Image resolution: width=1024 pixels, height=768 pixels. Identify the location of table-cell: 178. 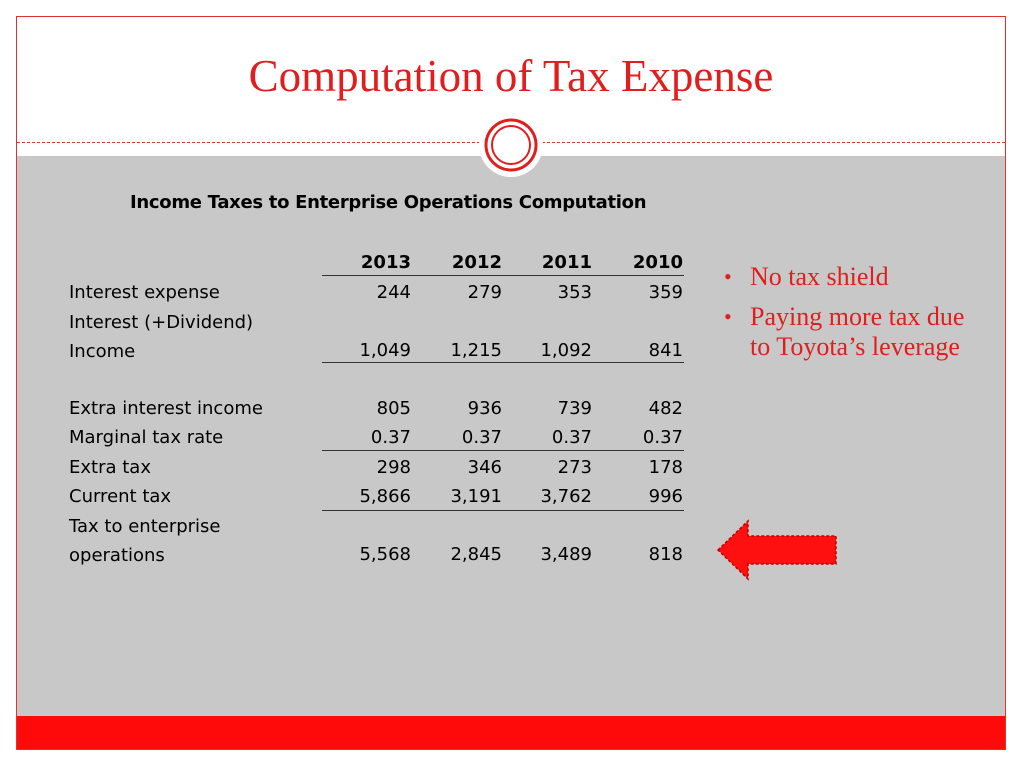
(665, 467).